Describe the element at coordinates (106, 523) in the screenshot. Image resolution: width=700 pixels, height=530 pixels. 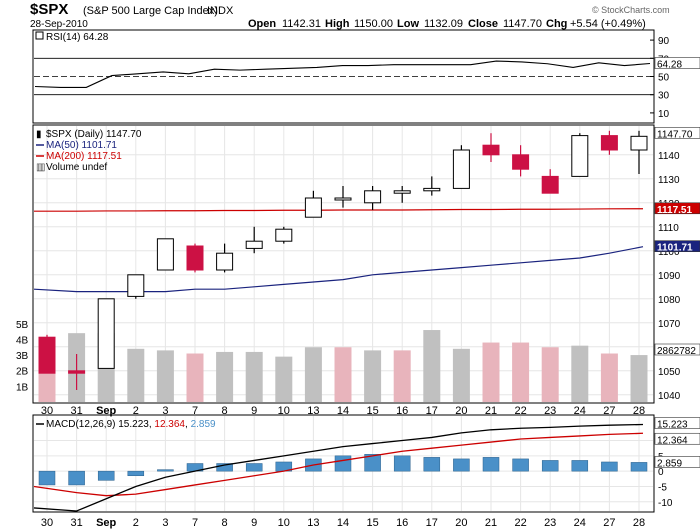
I see `x-tick-label-lower: Sep` at that location.